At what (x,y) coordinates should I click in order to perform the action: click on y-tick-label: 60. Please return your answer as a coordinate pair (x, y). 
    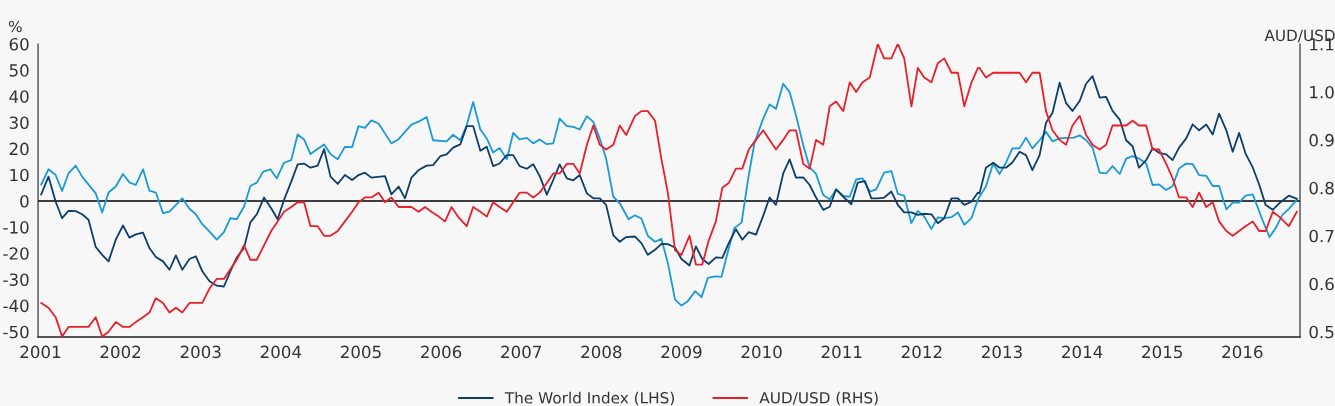
    Looking at the image, I should click on (19, 44).